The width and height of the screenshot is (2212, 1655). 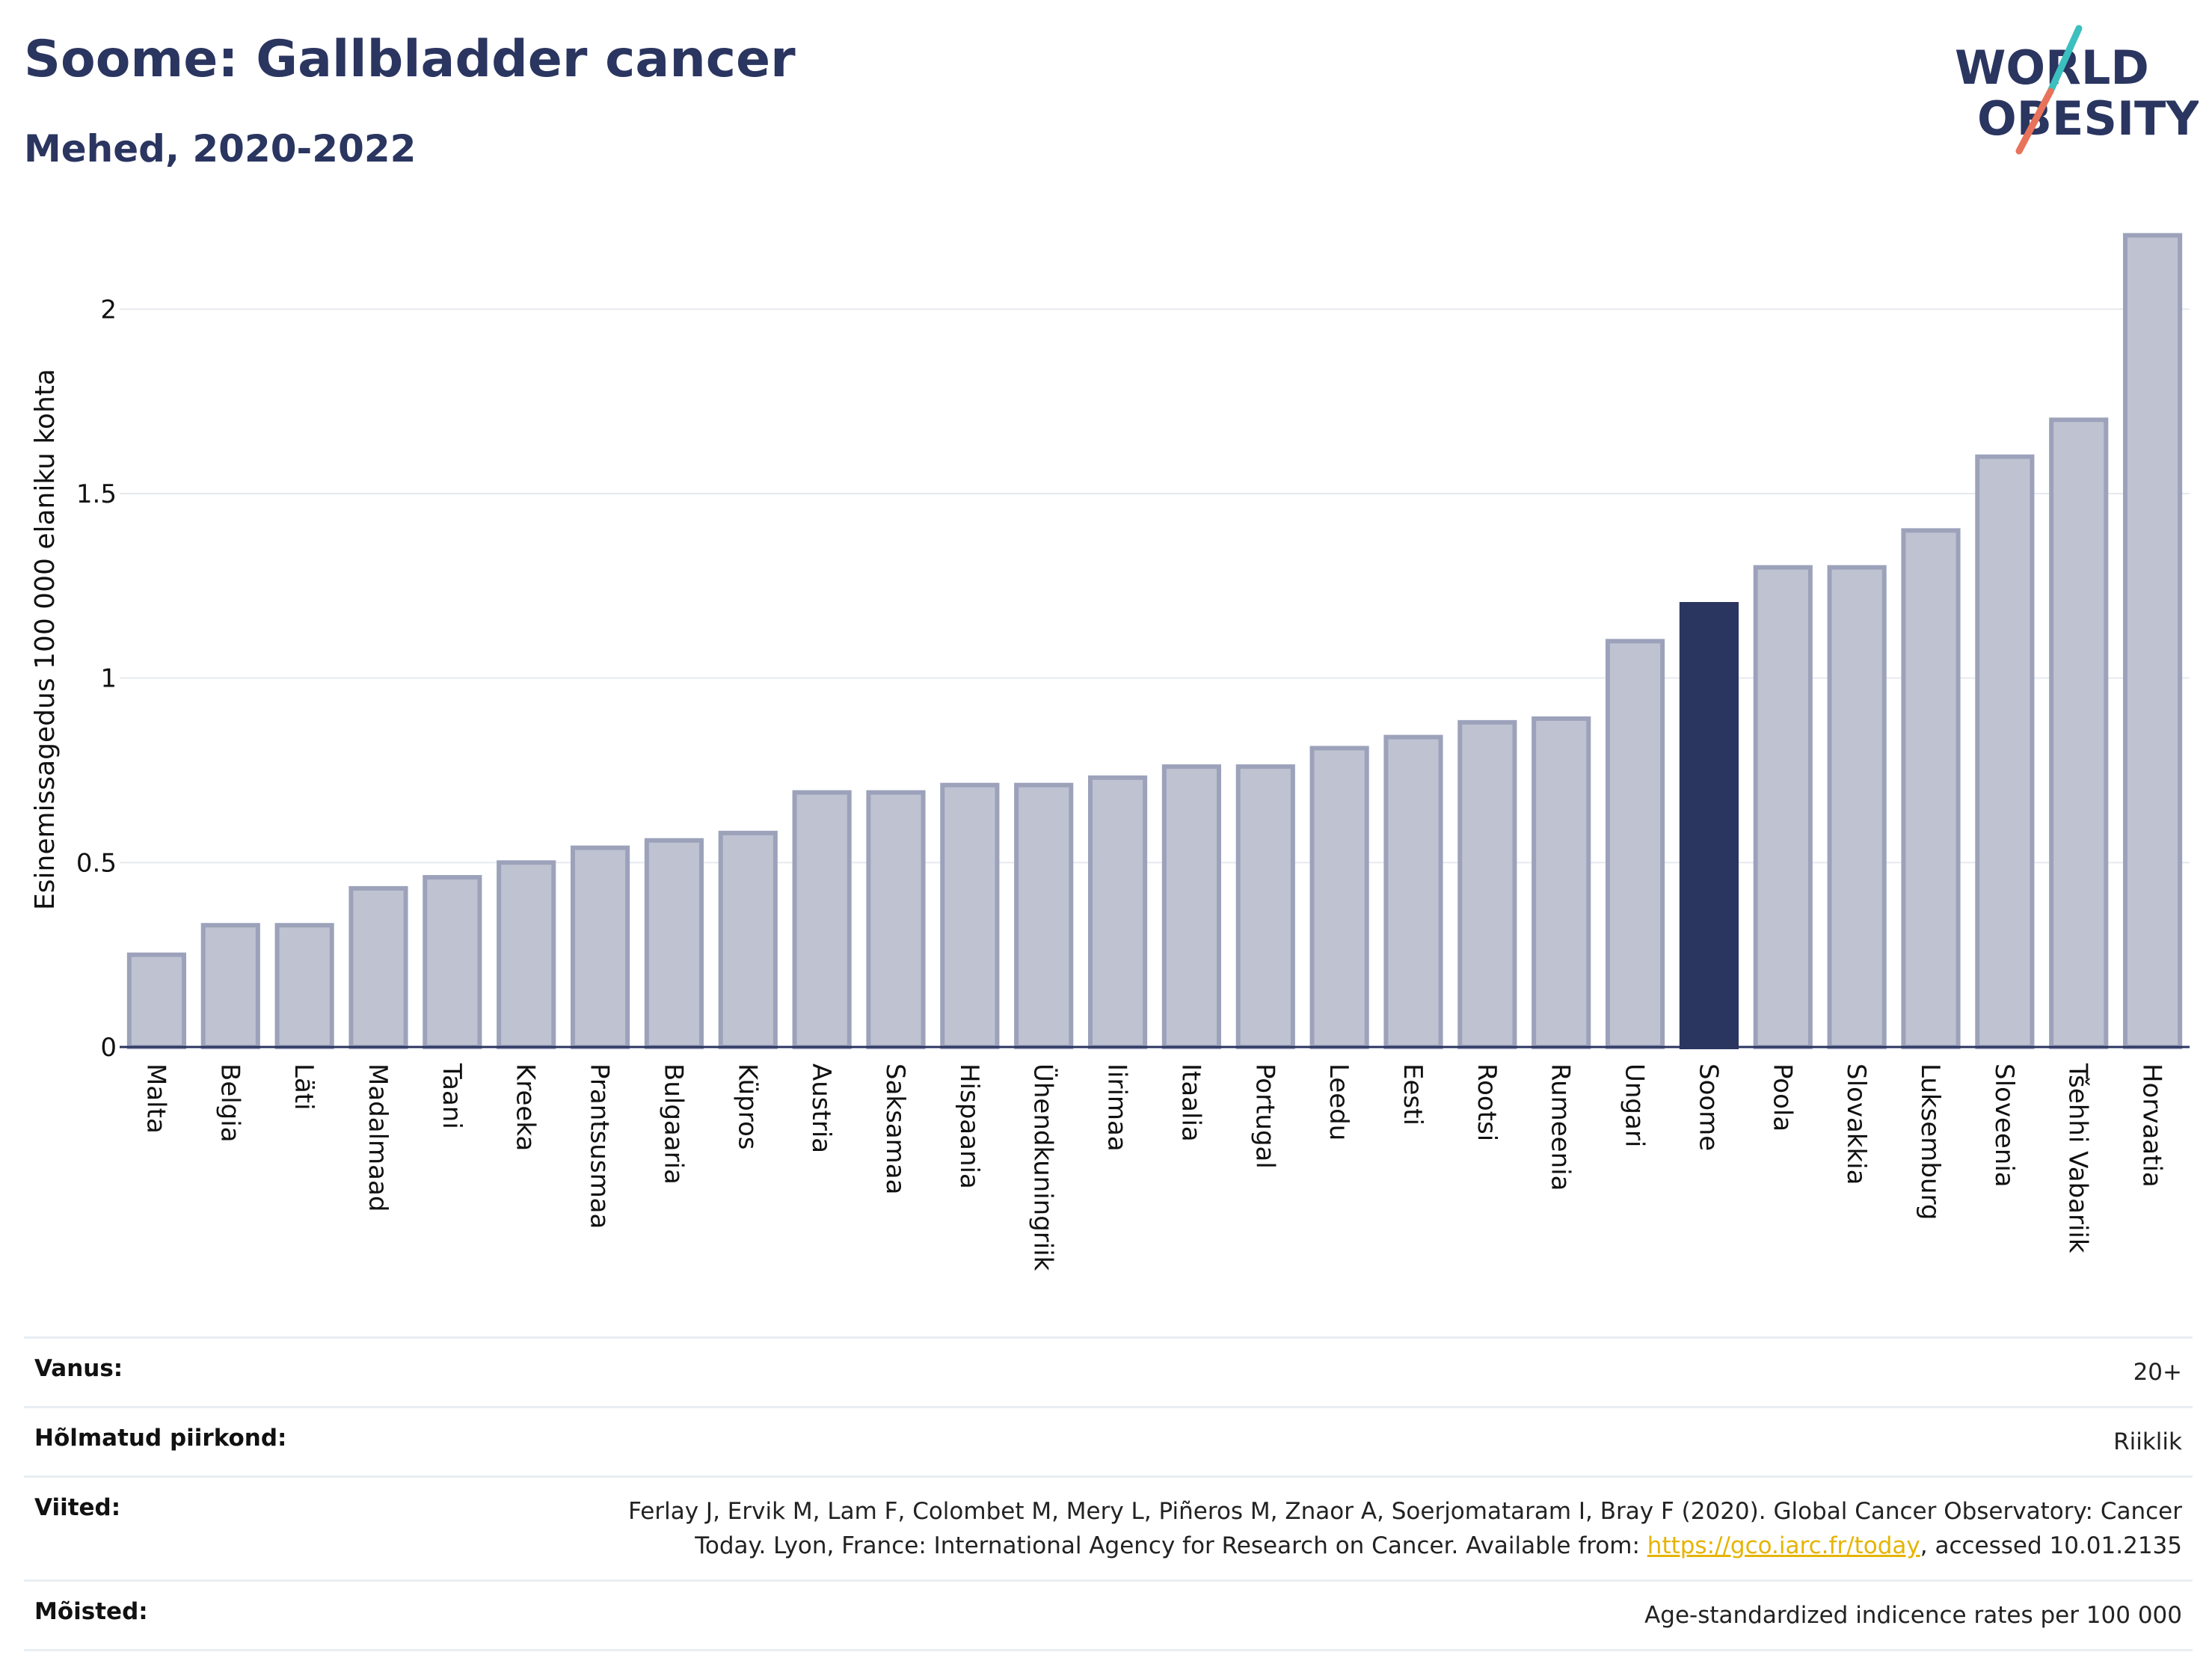 I want to click on x-tick-label: Kreeka, so click(x=526, y=1107).